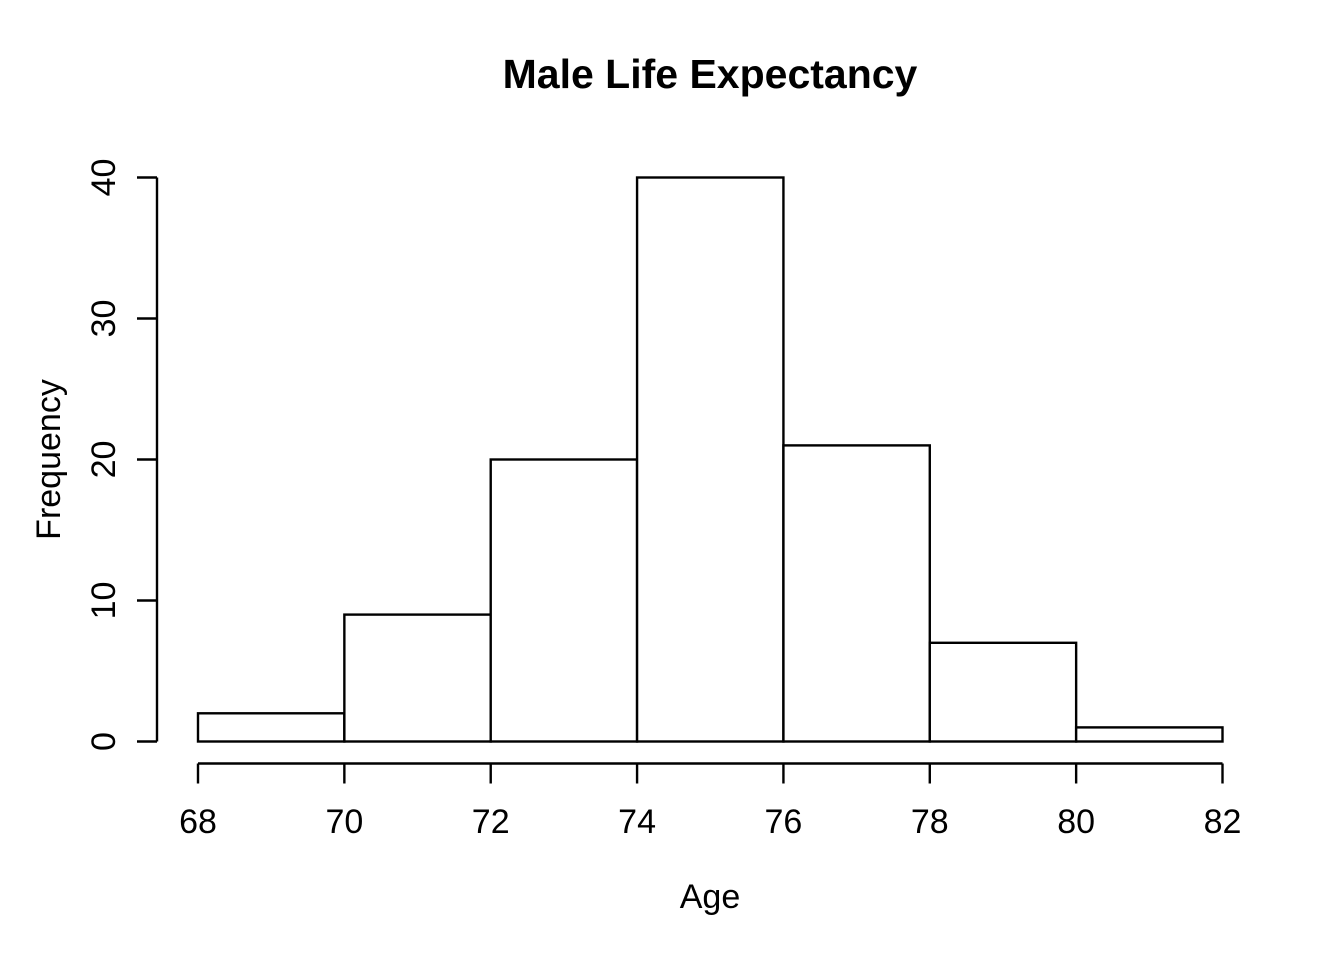 This screenshot has height=960, width=1344. I want to click on y-tick-label: 20, so click(104, 460).